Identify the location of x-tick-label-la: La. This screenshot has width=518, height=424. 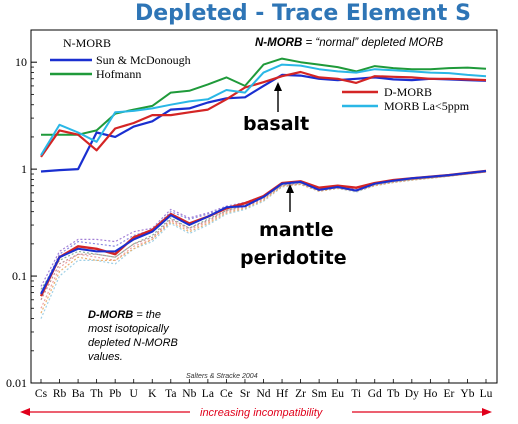
(208, 394).